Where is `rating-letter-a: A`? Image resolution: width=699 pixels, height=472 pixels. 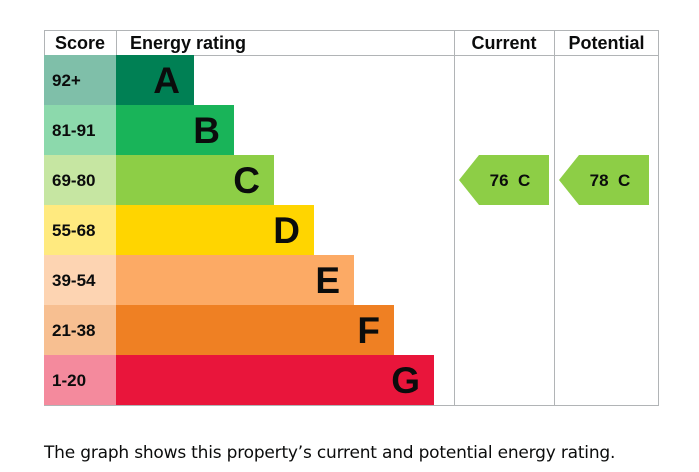
rating-letter-a: A is located at coordinates (166, 80).